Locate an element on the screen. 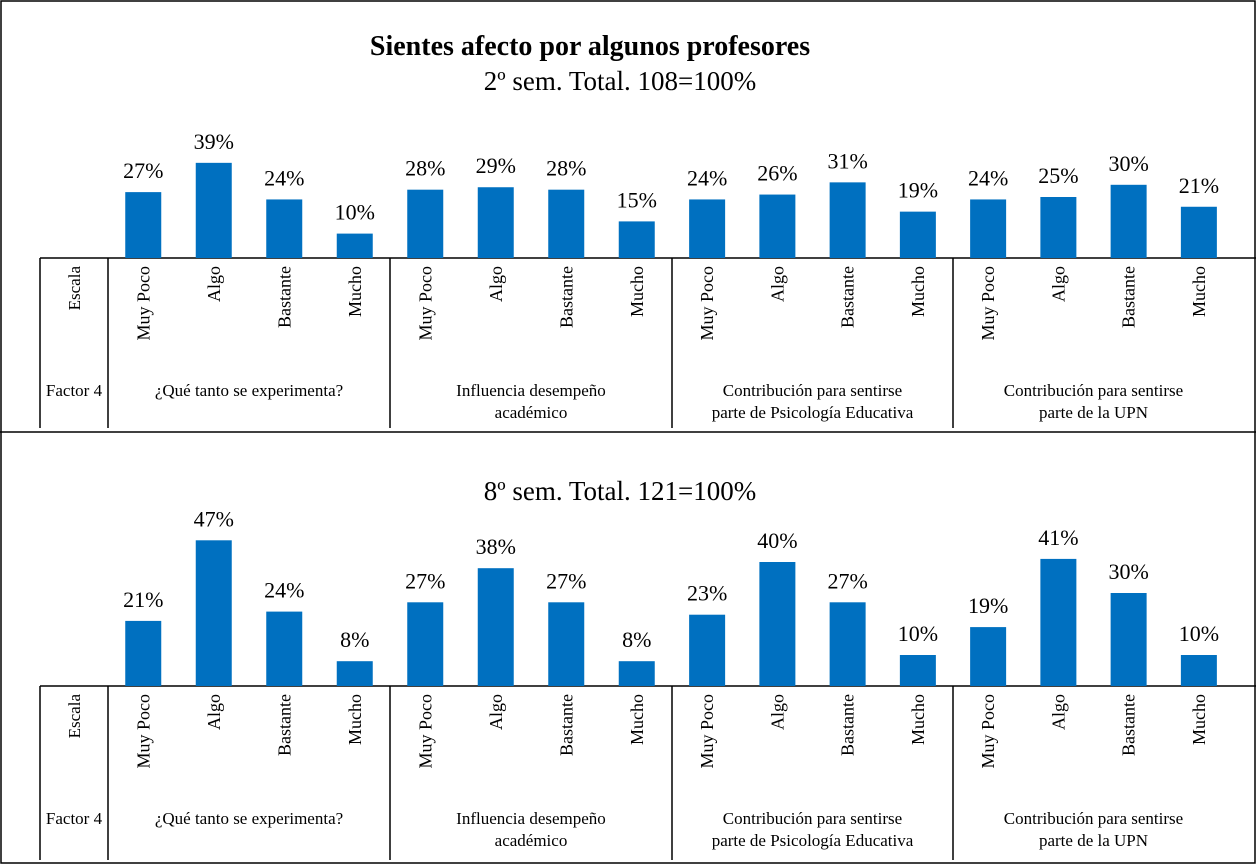 Image resolution: width=1256 pixels, height=865 pixels. data-label: 39% is located at coordinates (214, 141).